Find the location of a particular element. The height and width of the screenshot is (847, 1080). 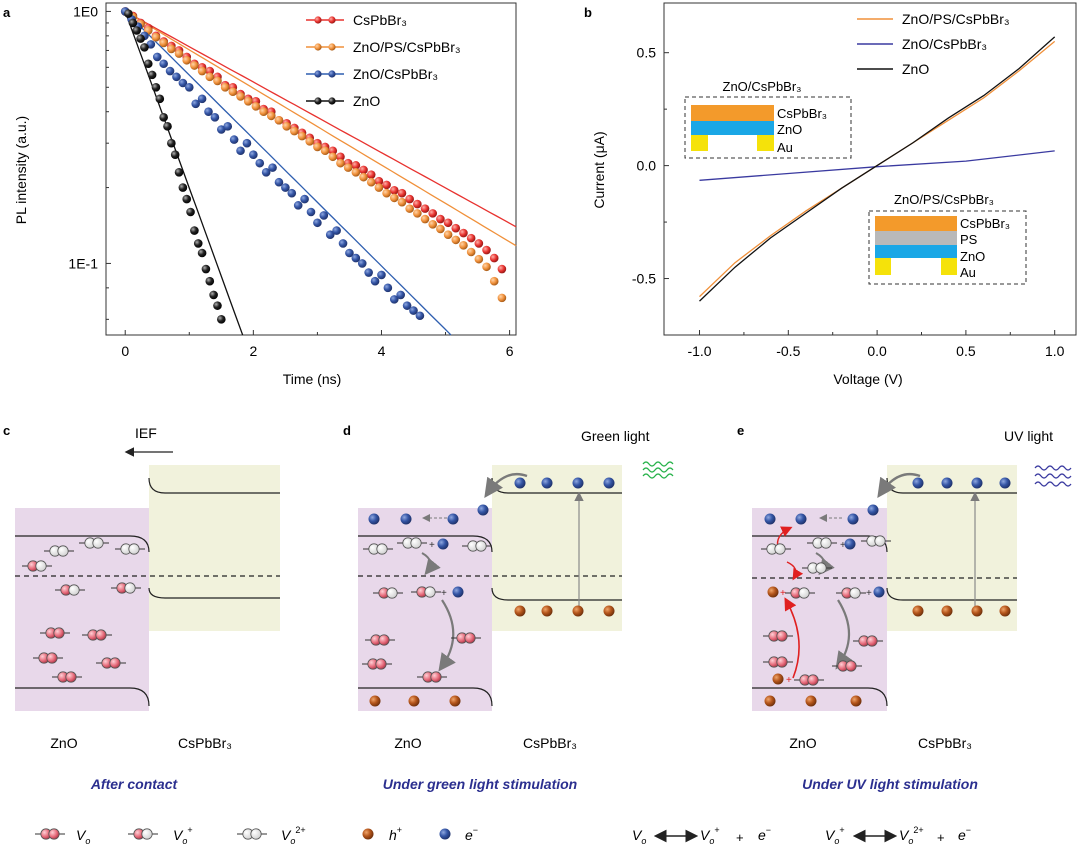

plot-b-axes: -1.0 -0.5 0.0 0.5 1.0 0.5 0.0 -0.5 is located at coordinates (848, 202).